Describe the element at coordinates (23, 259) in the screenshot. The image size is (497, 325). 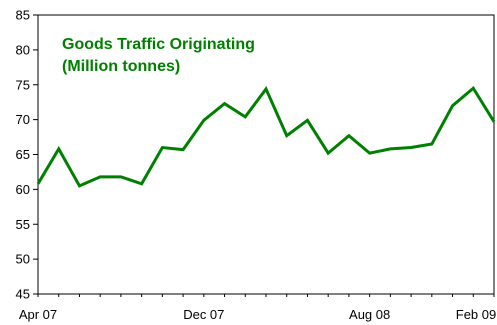
I see `y-tick-label: 50` at that location.